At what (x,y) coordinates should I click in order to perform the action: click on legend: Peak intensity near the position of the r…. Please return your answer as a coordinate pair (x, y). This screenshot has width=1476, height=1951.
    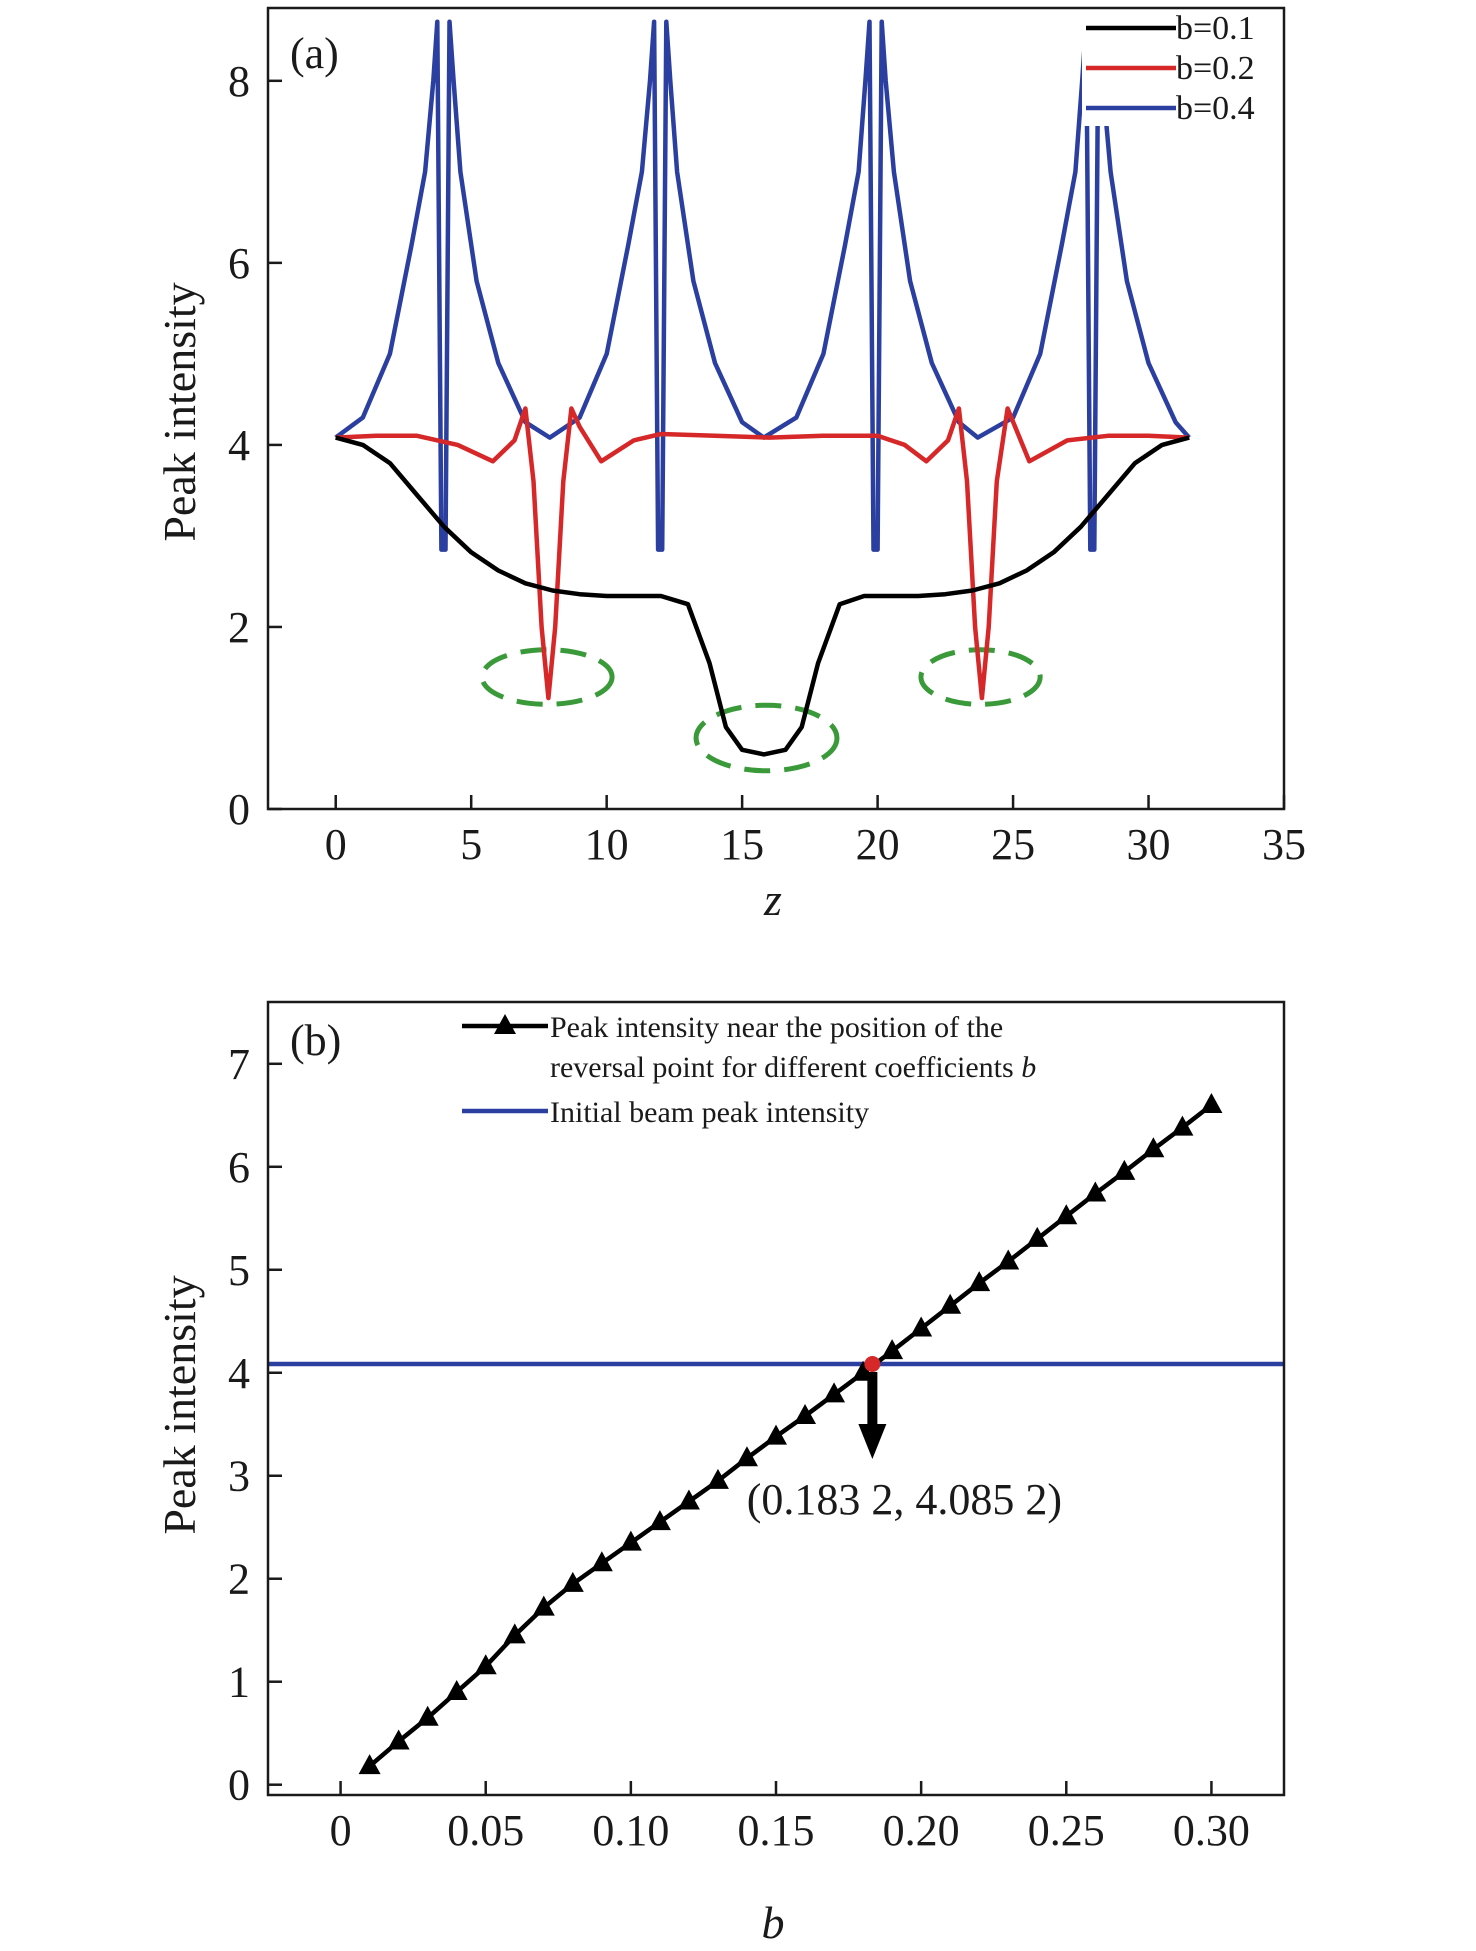
    Looking at the image, I should click on (749, 1070).